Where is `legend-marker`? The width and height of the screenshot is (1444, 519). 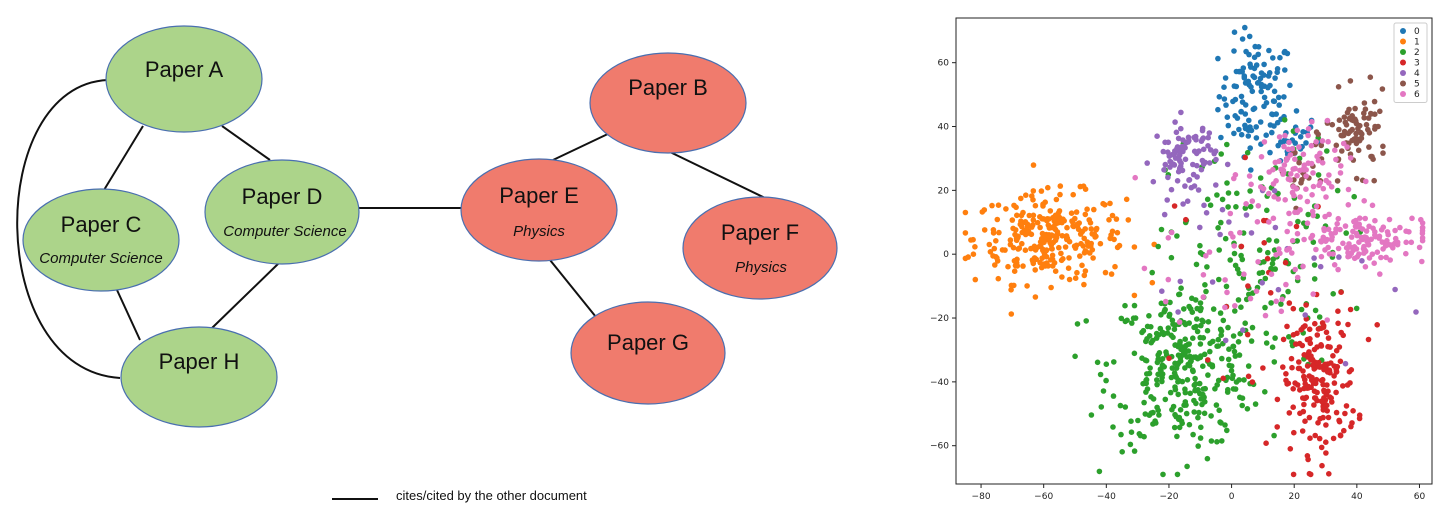
legend-marker is located at coordinates (1403, 62).